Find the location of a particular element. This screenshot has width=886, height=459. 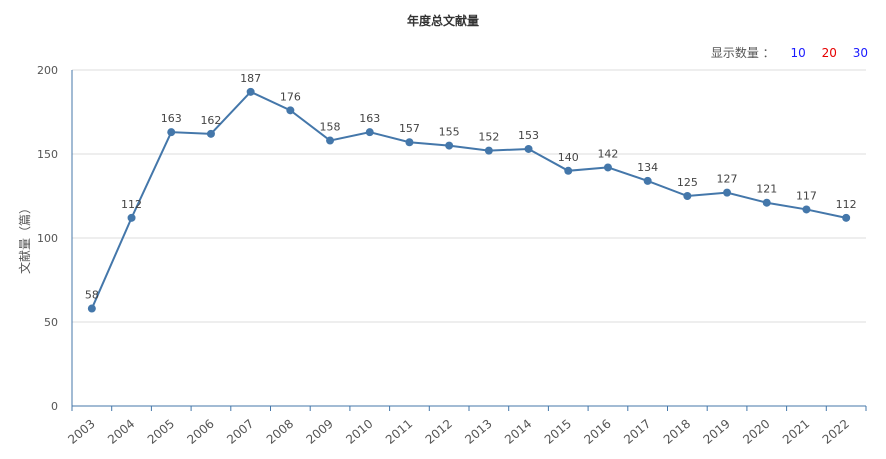

x-tick-label: 2020 is located at coordinates (756, 431).